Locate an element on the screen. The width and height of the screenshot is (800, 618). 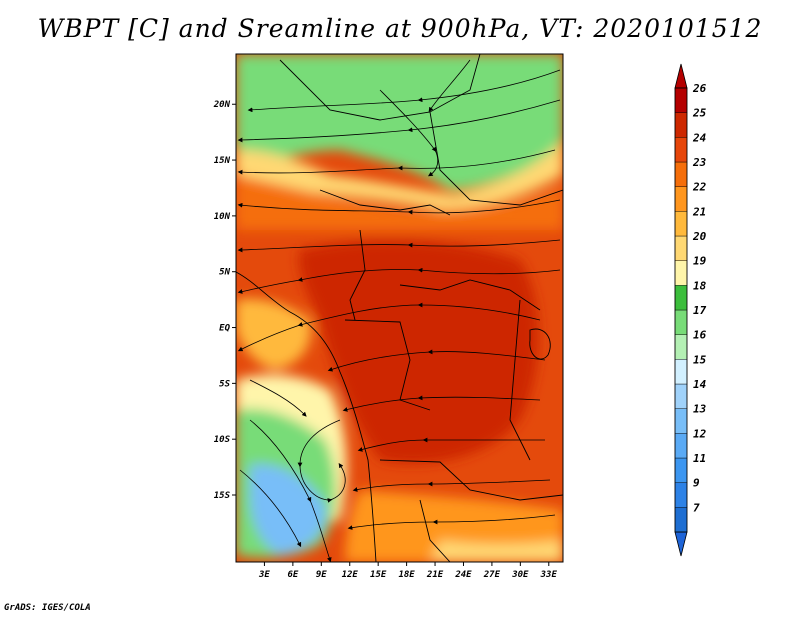
colorbar-label: 11 is located at coordinates (699, 458).